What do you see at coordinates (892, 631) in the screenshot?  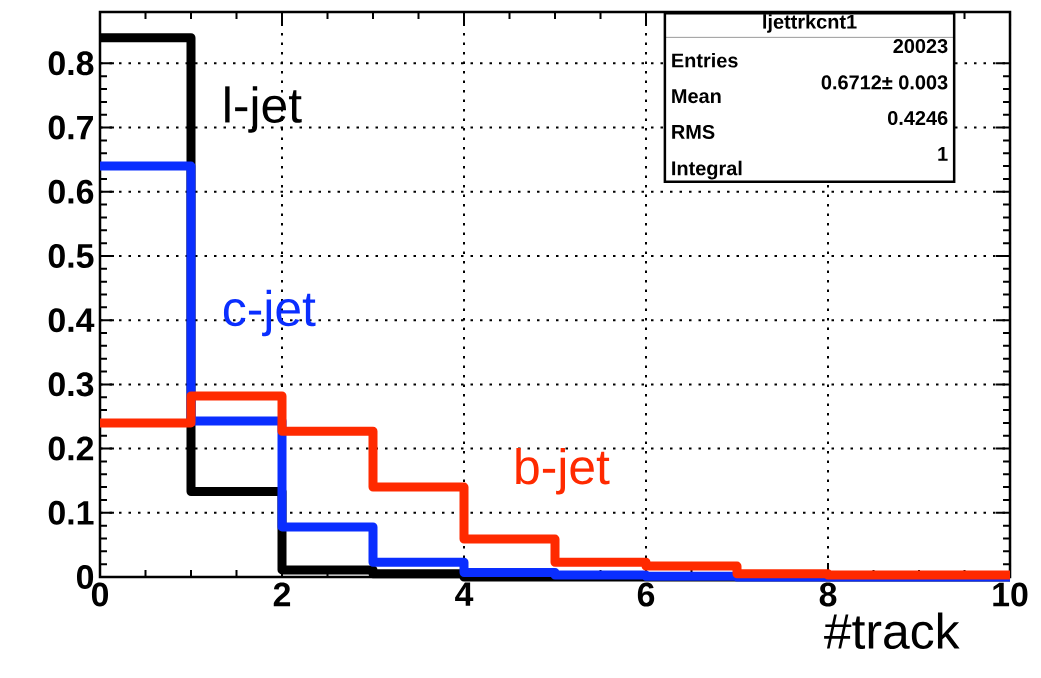 I see `x-axis-title: #track` at bounding box center [892, 631].